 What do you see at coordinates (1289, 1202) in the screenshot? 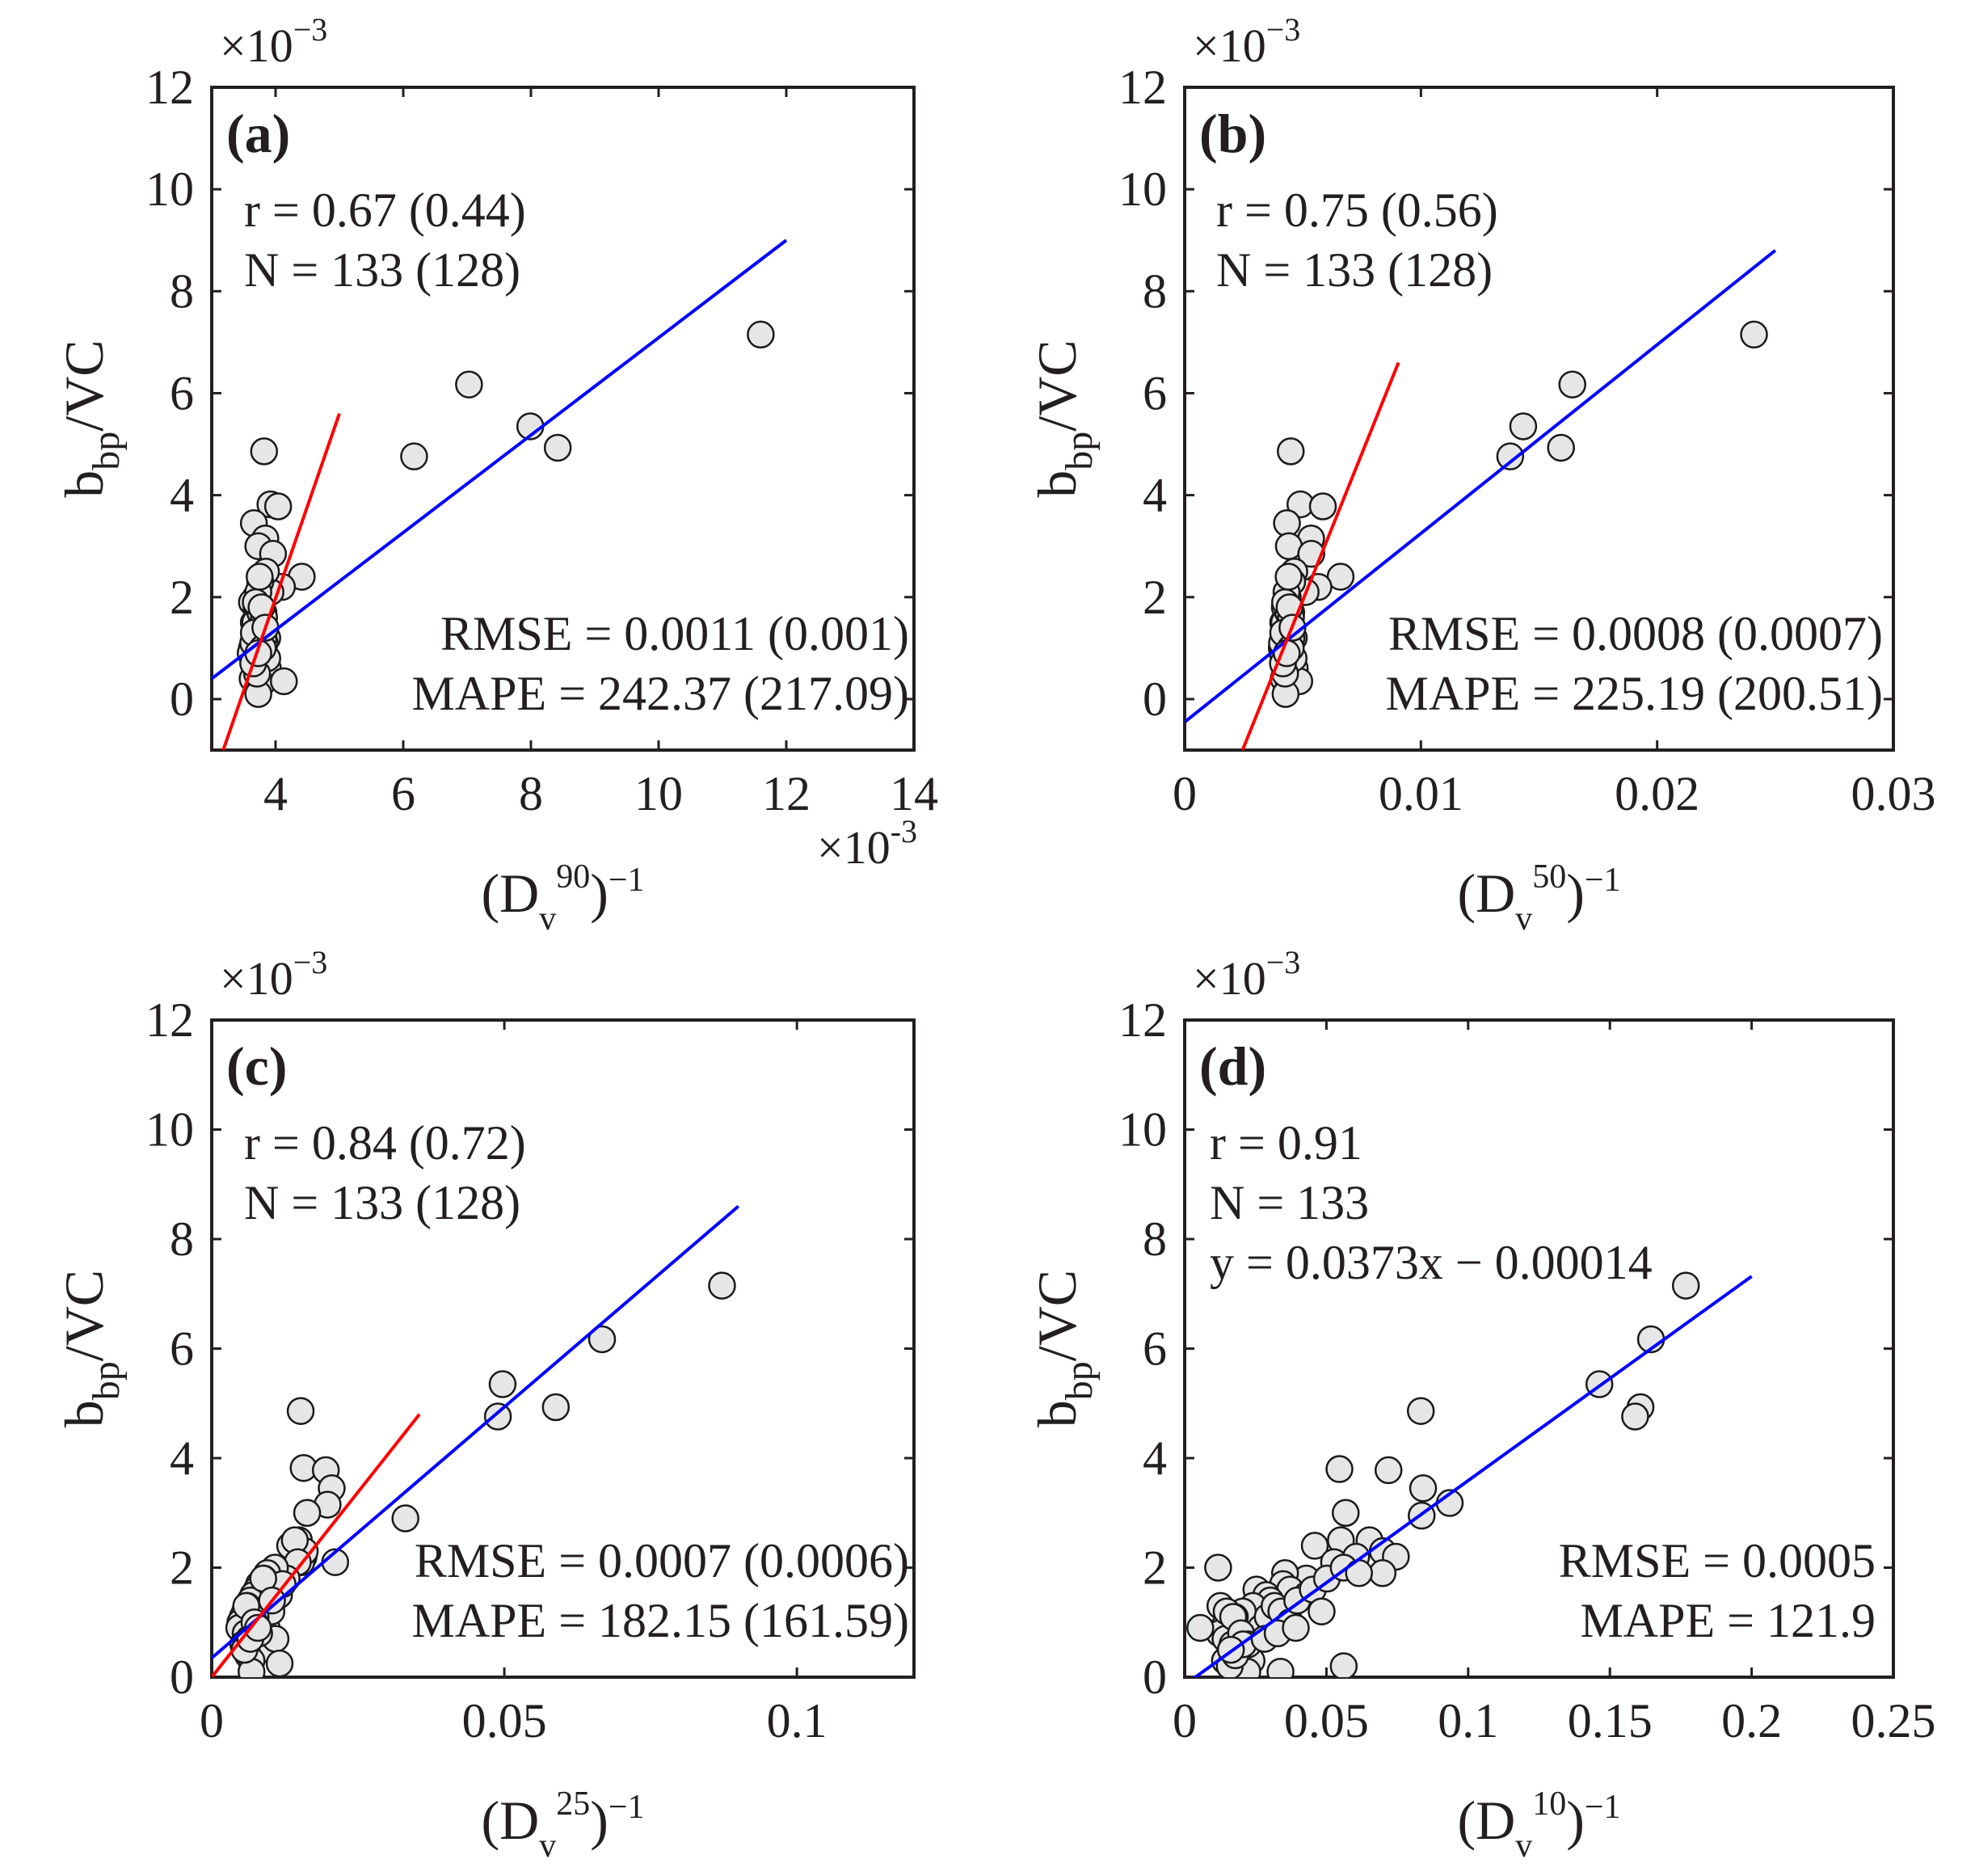
I see `stats-top-line: N = 133` at bounding box center [1289, 1202].